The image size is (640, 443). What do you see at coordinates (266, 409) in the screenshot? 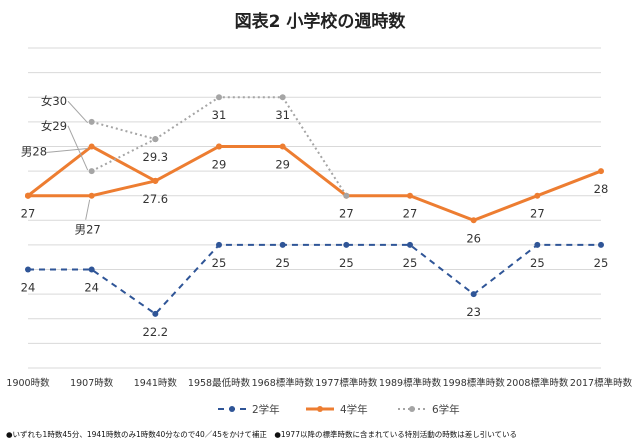
I see `legend-label: 2学年` at bounding box center [266, 409].